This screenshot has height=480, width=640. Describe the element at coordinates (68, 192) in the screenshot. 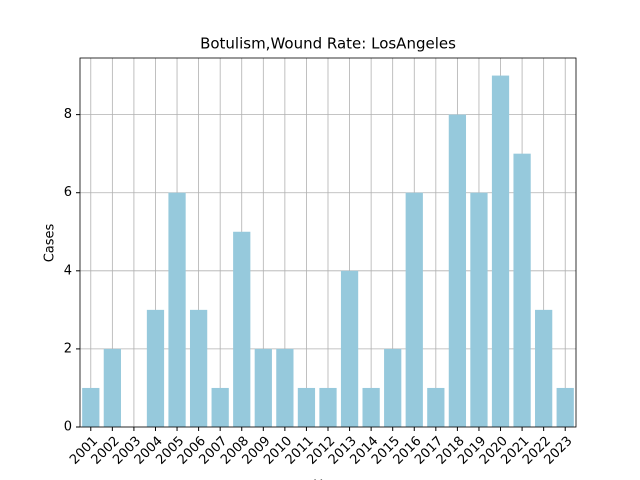

I see `y-tick-label: 6` at that location.